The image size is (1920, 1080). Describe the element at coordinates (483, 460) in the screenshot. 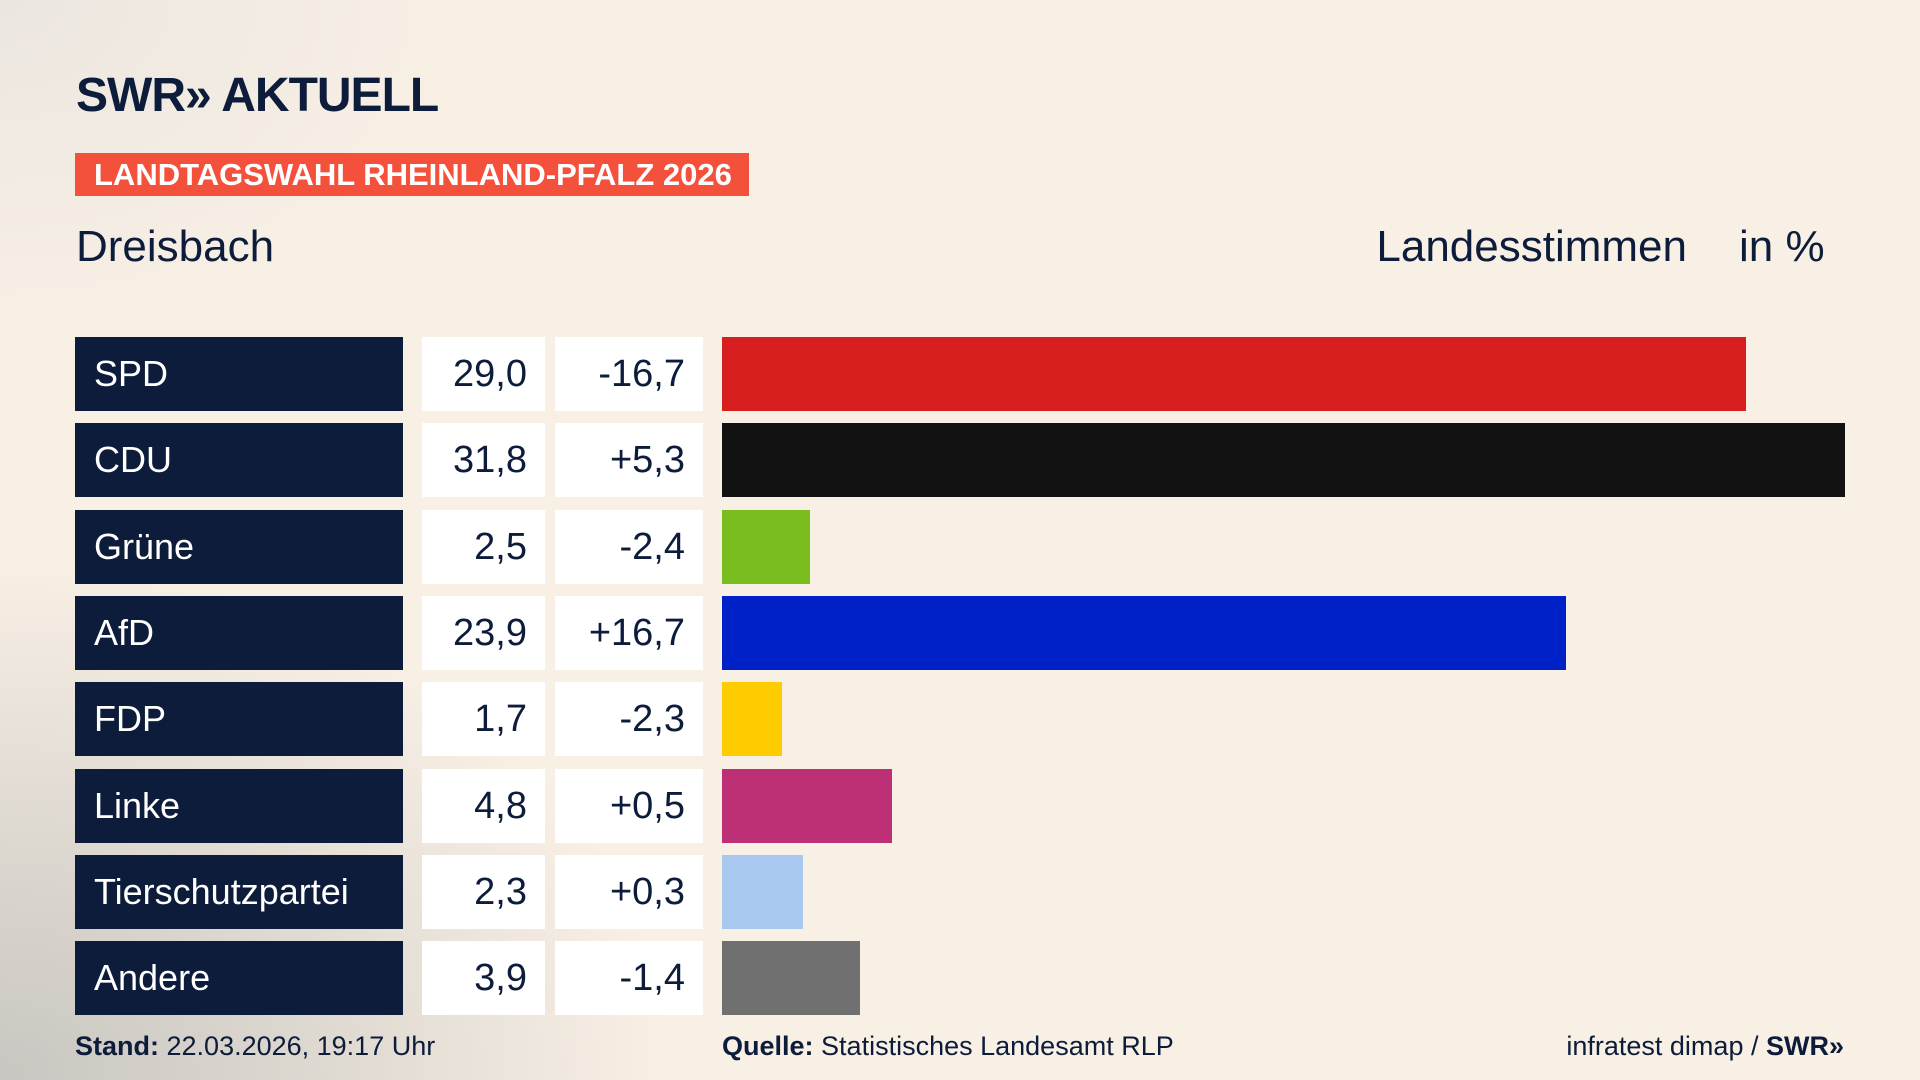

I see `vote-share: 31,8` at that location.